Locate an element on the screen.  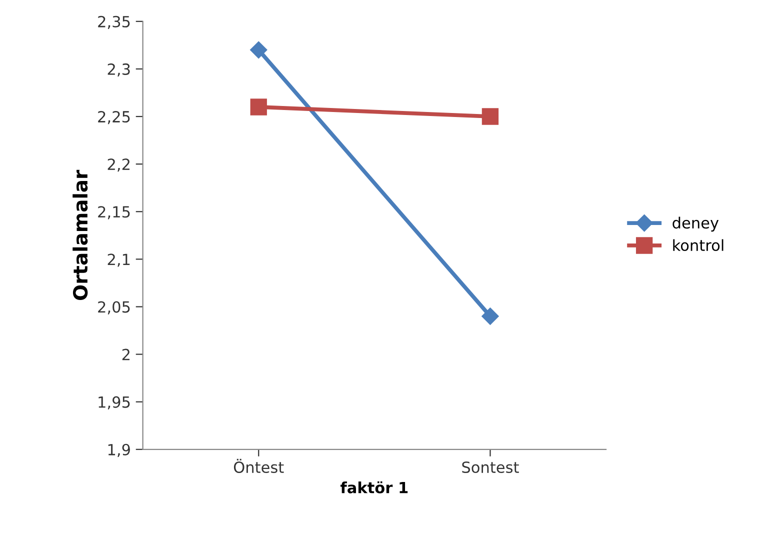
x-tick-label: Sontest is located at coordinates (490, 467).